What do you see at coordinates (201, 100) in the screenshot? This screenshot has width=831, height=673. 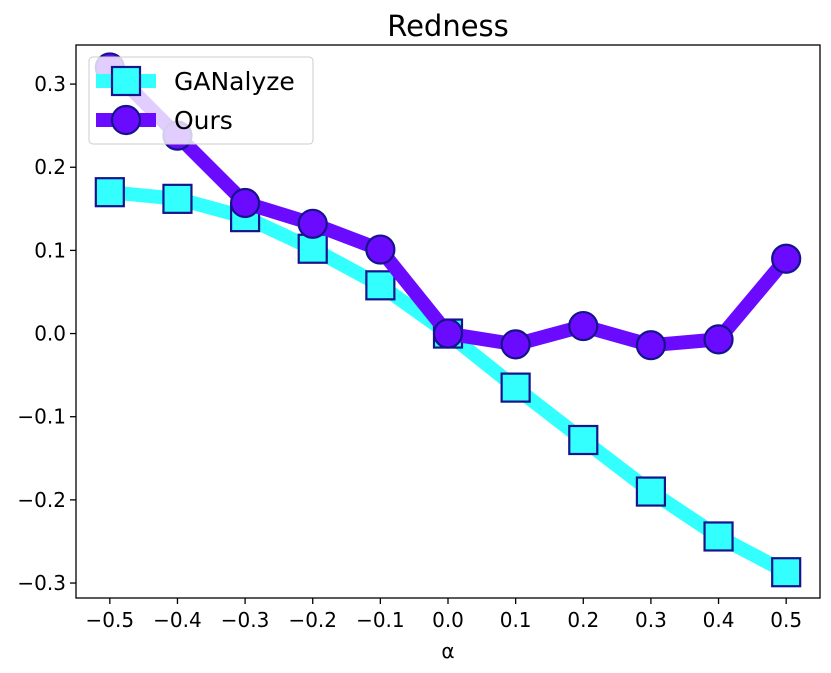 I see `legend: GANalyze Ours` at bounding box center [201, 100].